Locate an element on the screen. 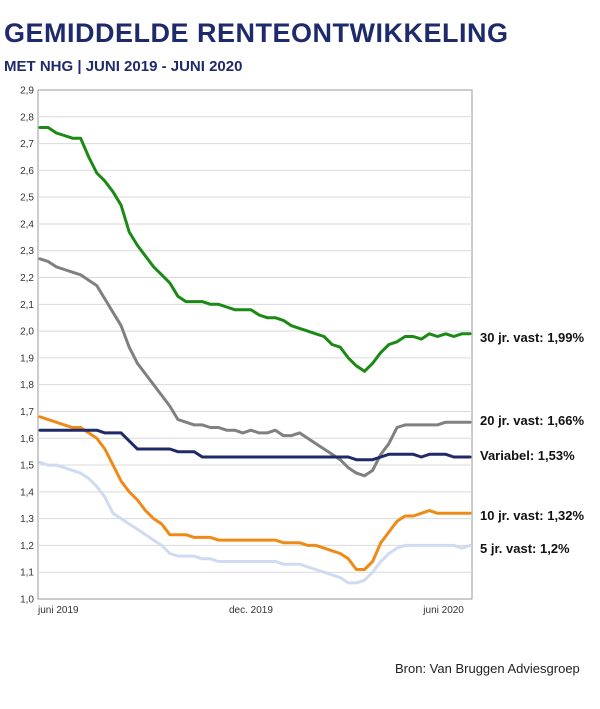  x-axis-ticks: juni 2019 dec. 2019 juni 2020 is located at coordinates (250, 610).